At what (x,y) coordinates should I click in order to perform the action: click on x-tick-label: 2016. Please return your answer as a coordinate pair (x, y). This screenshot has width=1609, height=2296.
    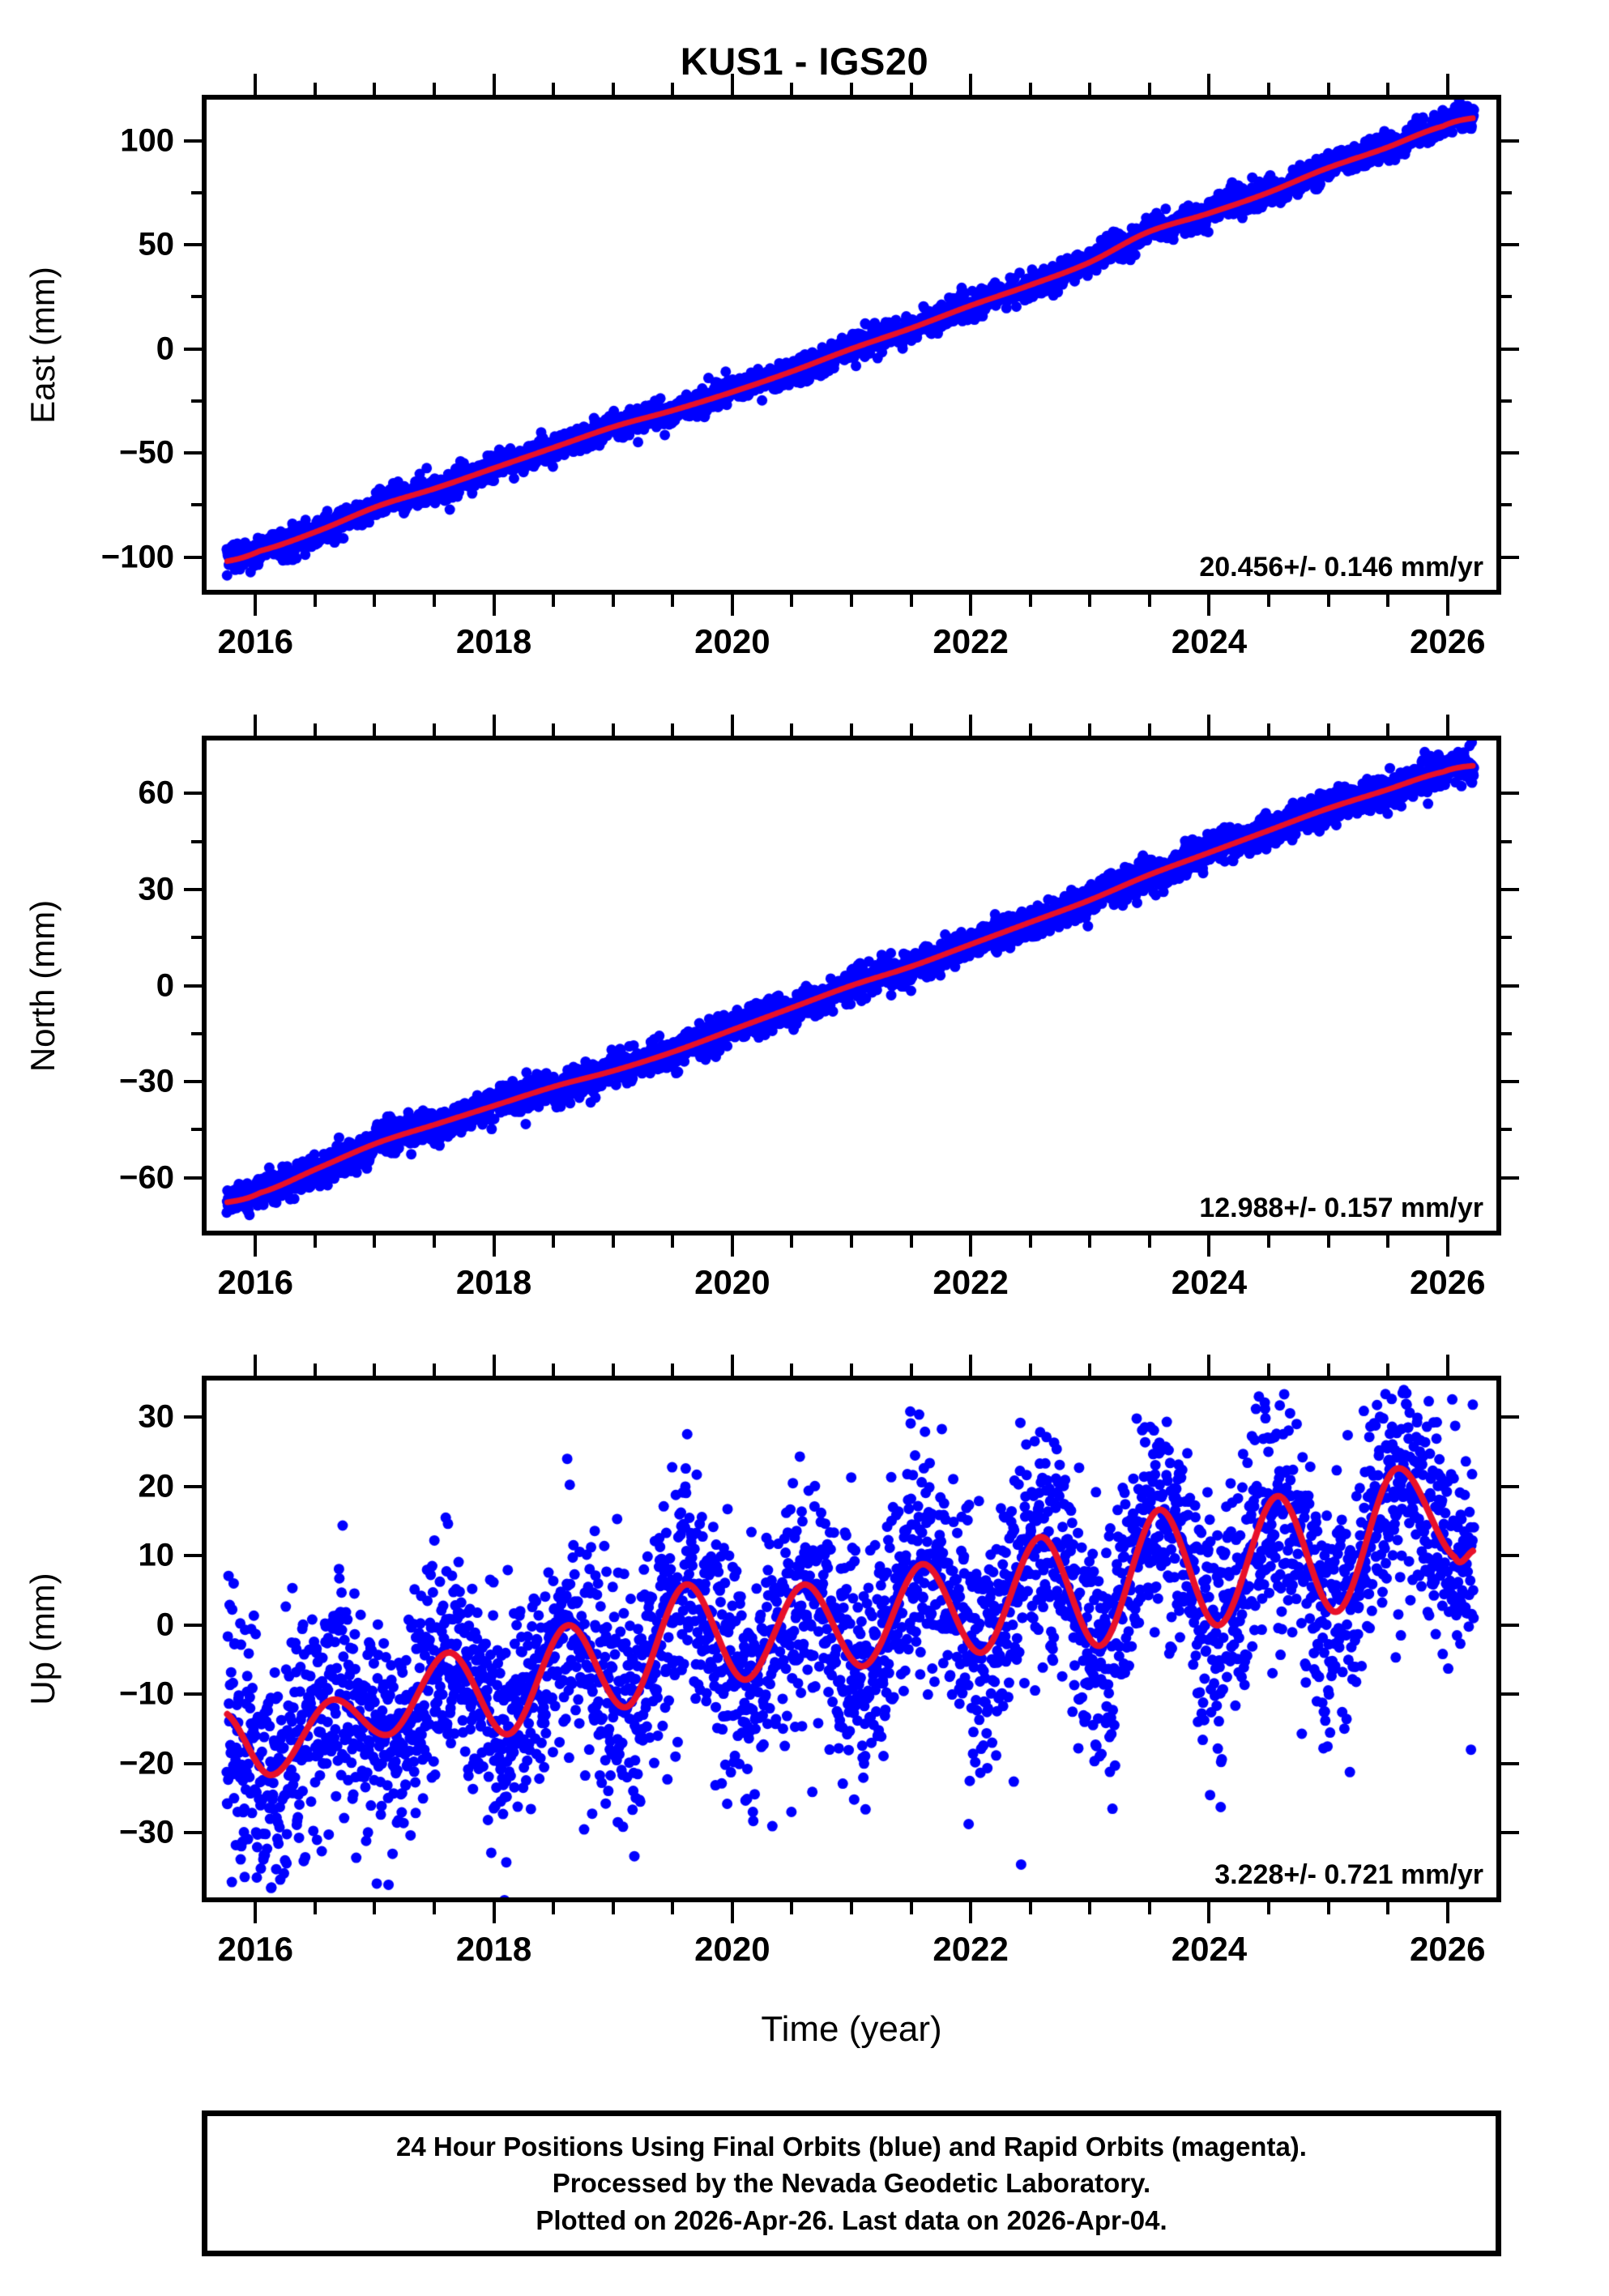
    Looking at the image, I should click on (255, 1949).